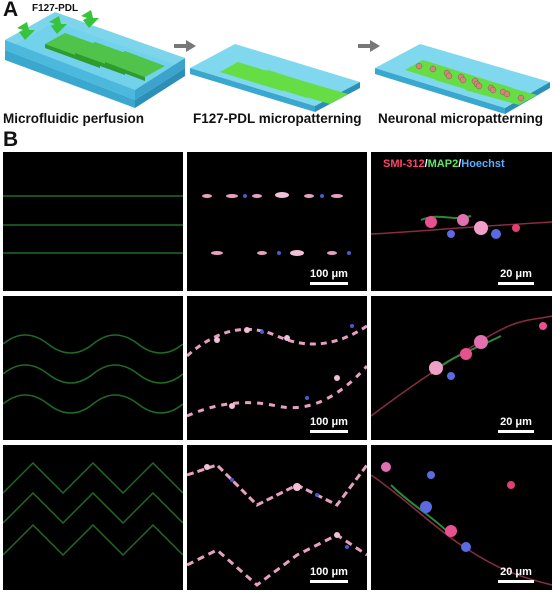 This screenshot has width=555, height=593. Describe the element at coordinates (11, 10) in the screenshot. I see `panel-a-letter: A` at that location.